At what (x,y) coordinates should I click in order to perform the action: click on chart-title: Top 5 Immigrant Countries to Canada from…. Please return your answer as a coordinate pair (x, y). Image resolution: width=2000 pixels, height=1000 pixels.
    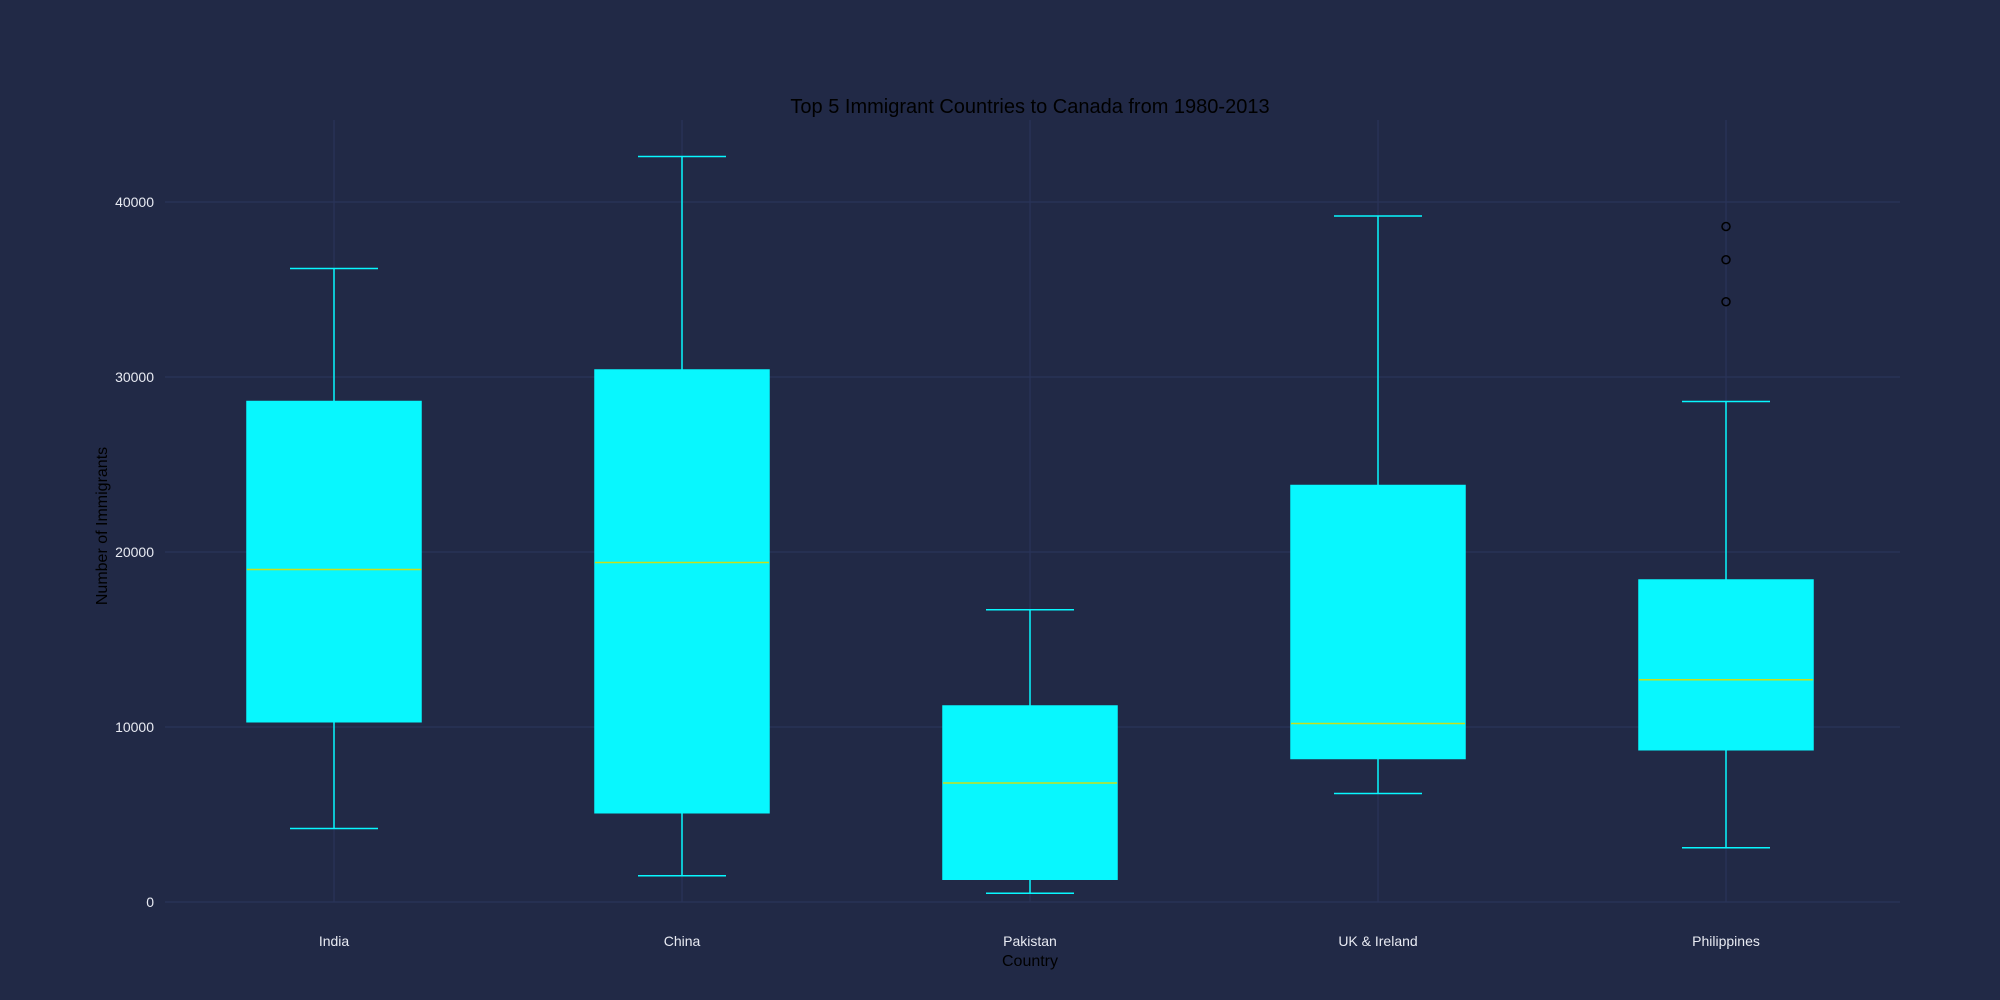
    Looking at the image, I should click on (1029, 107).